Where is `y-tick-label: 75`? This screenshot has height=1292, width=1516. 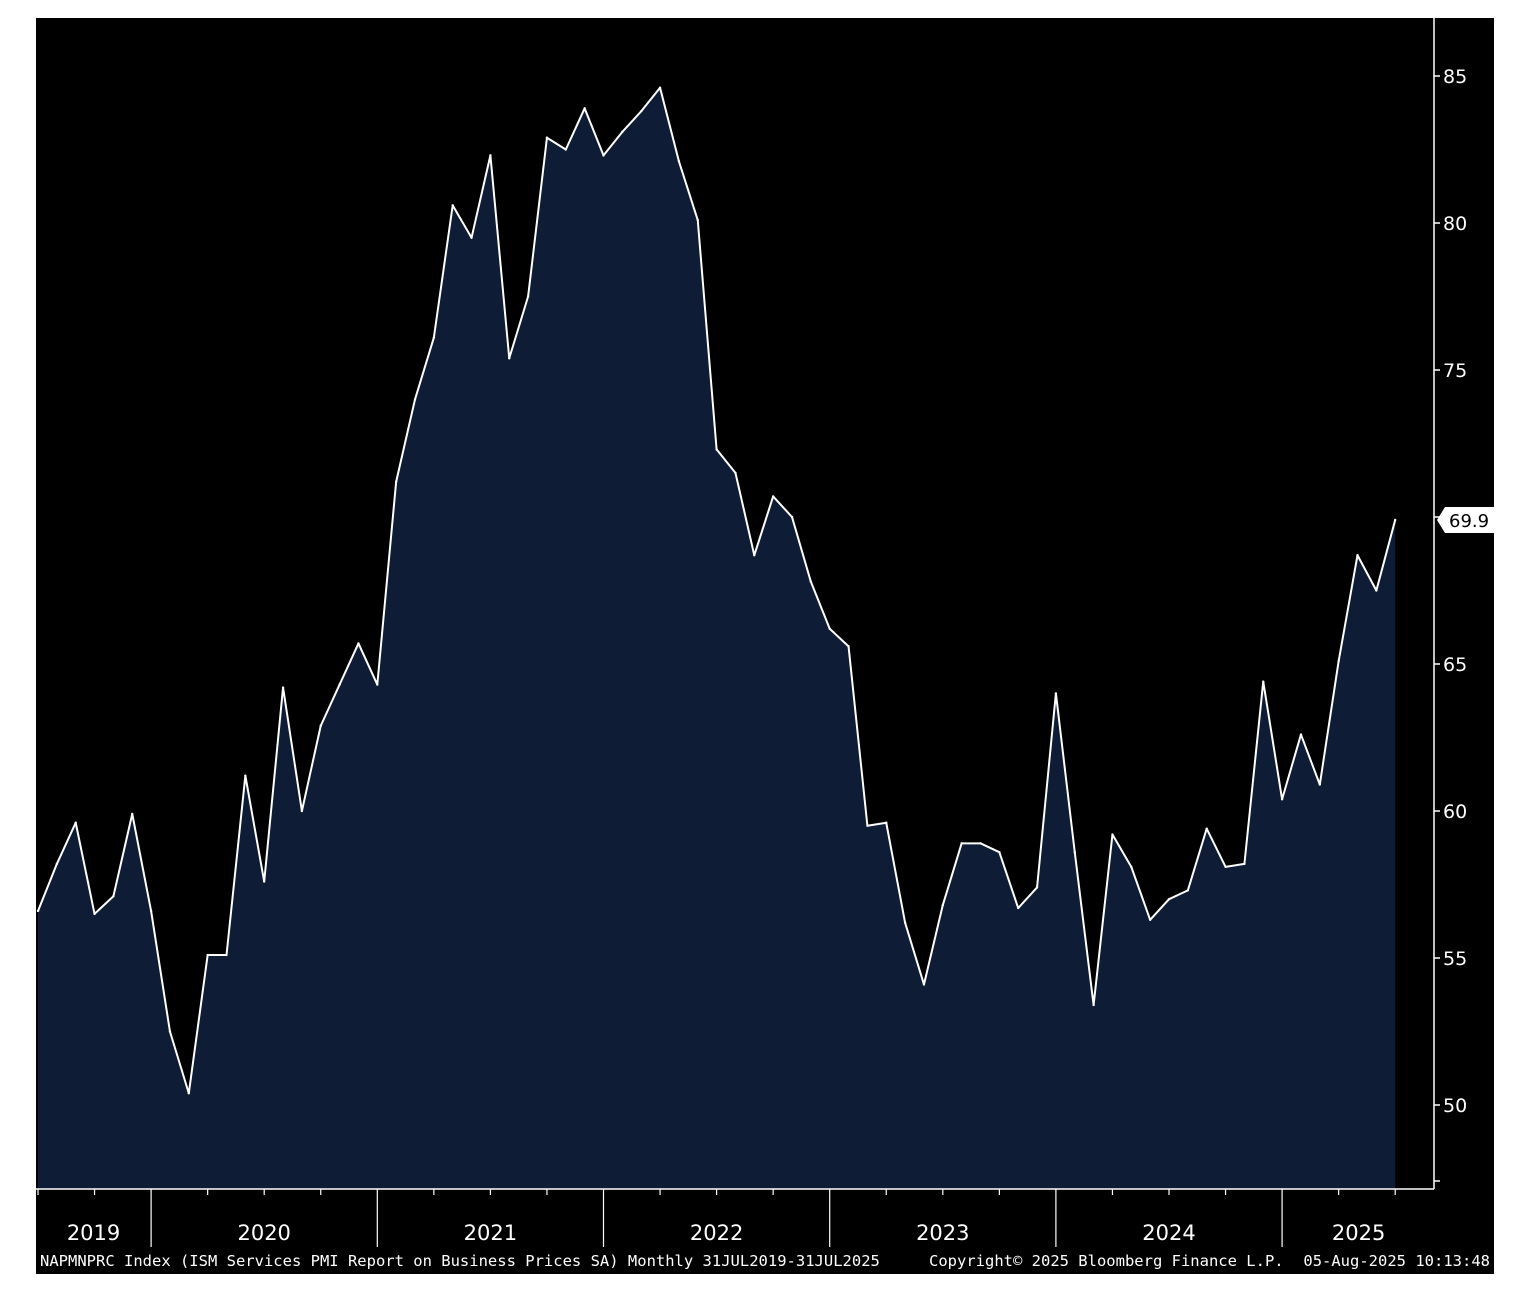 y-tick-label: 75 is located at coordinates (1455, 371).